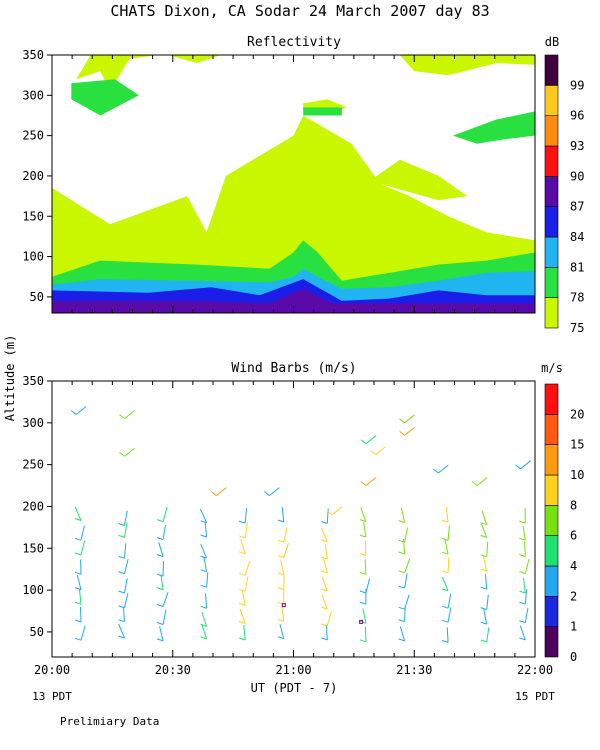 Image resolution: width=600 pixels, height=750 pixels. I want to click on y-tick-label: 100, so click(33, 590).